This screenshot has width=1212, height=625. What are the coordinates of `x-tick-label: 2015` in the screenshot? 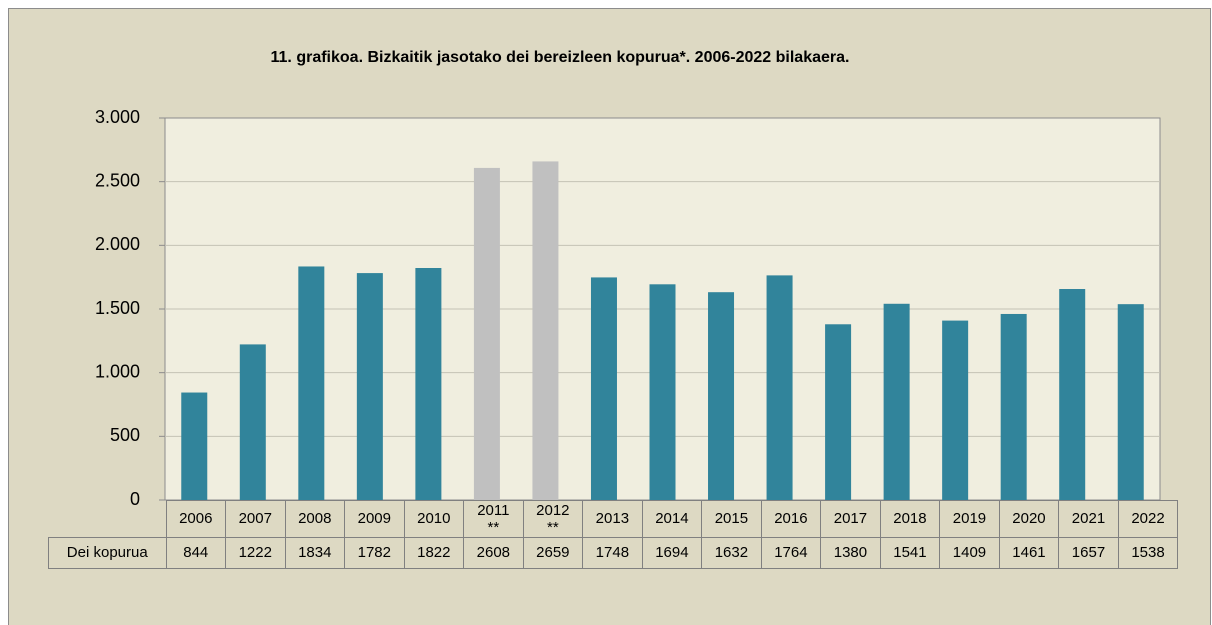 It's located at (731, 519).